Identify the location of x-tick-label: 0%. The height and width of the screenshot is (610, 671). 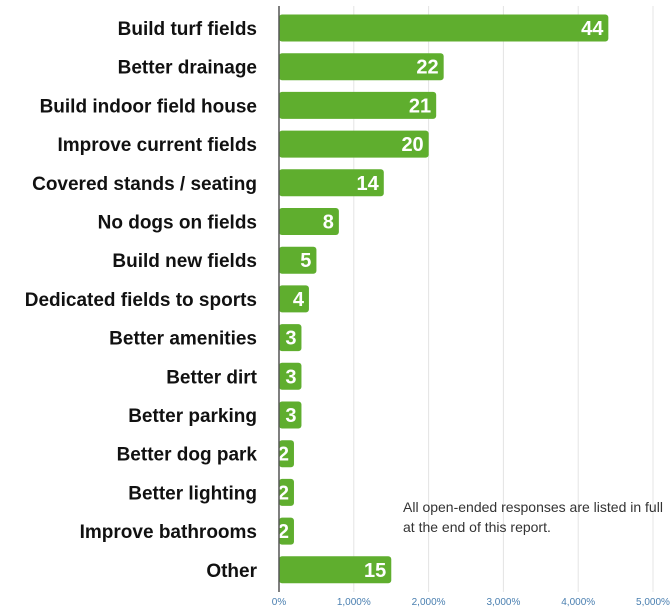
(279, 602).